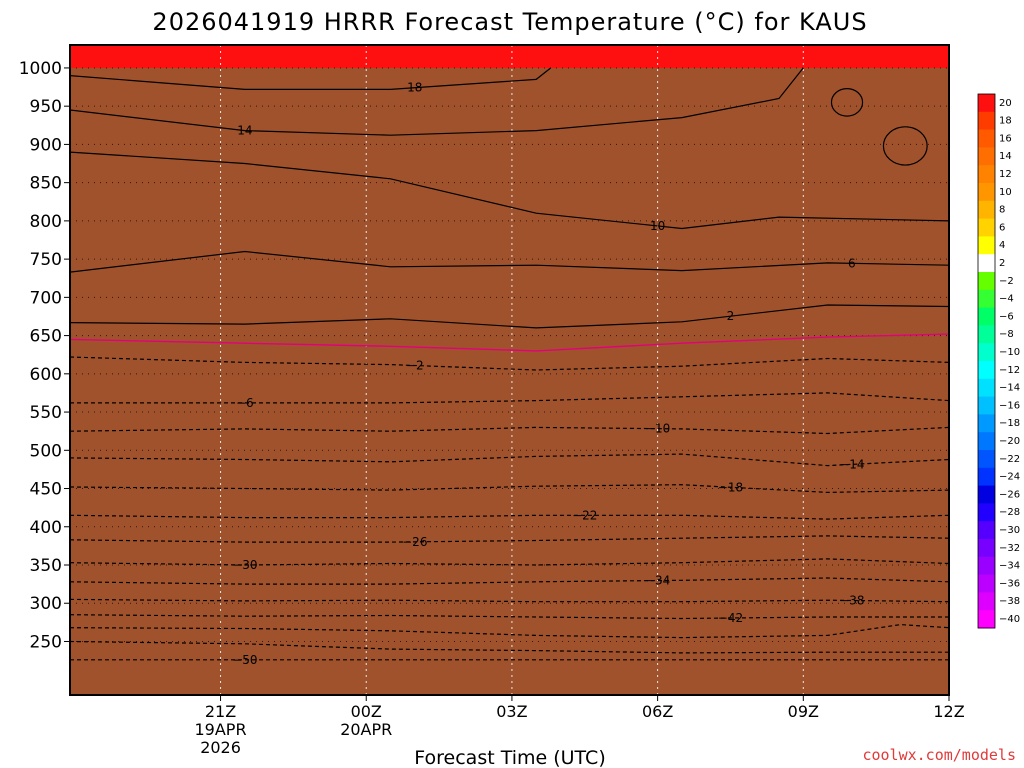 The image size is (1024, 768). What do you see at coordinates (1002, 227) in the screenshot?
I see `legend-label: 6` at bounding box center [1002, 227].